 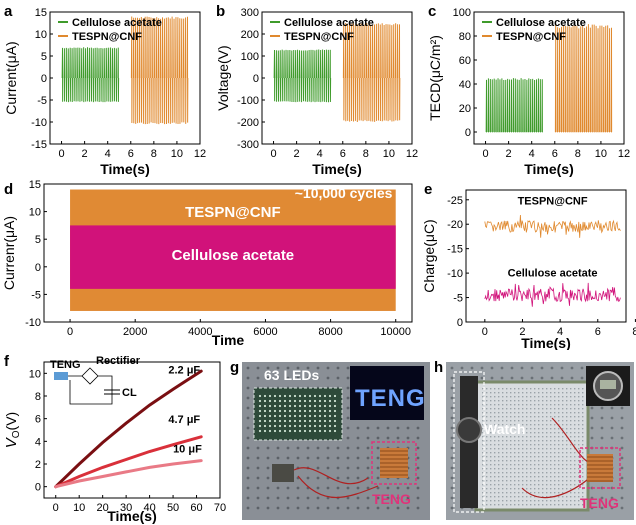 I want to click on x-tick-label: 10, so click(x=79, y=508).